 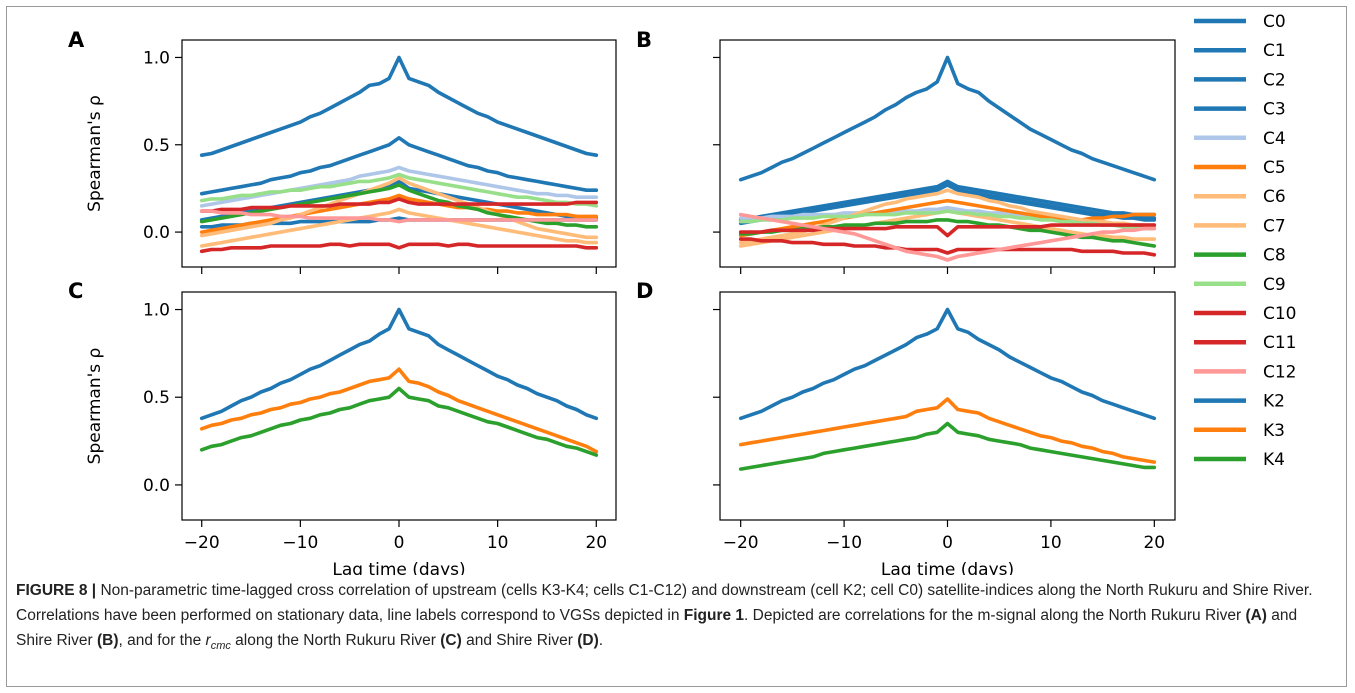 What do you see at coordinates (1274, 110) in the screenshot?
I see `legend-label: C3` at bounding box center [1274, 110].